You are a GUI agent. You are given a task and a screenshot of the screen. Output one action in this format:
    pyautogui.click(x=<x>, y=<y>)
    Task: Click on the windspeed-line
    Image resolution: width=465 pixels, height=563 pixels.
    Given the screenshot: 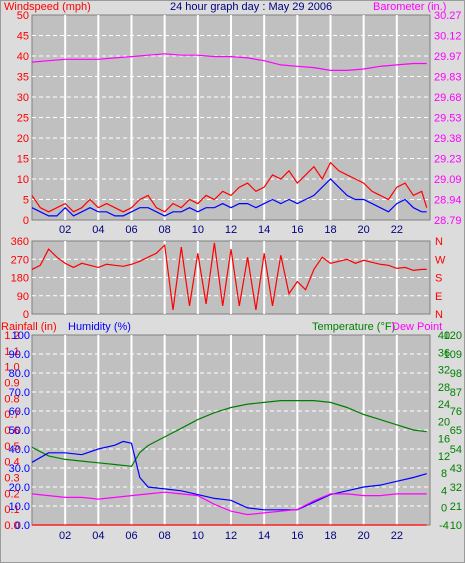 What is the action you would take?
    pyautogui.click(x=229, y=187)
    